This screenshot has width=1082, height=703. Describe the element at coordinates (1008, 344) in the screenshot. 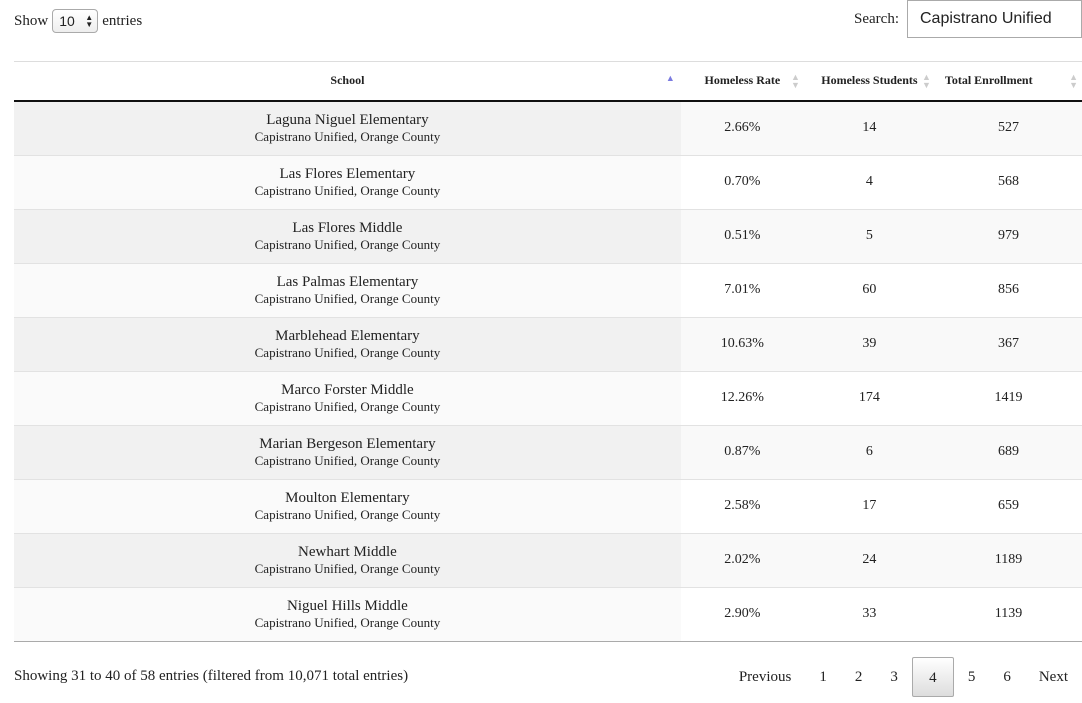

I see `total-enrollment-cell: 367` at that location.